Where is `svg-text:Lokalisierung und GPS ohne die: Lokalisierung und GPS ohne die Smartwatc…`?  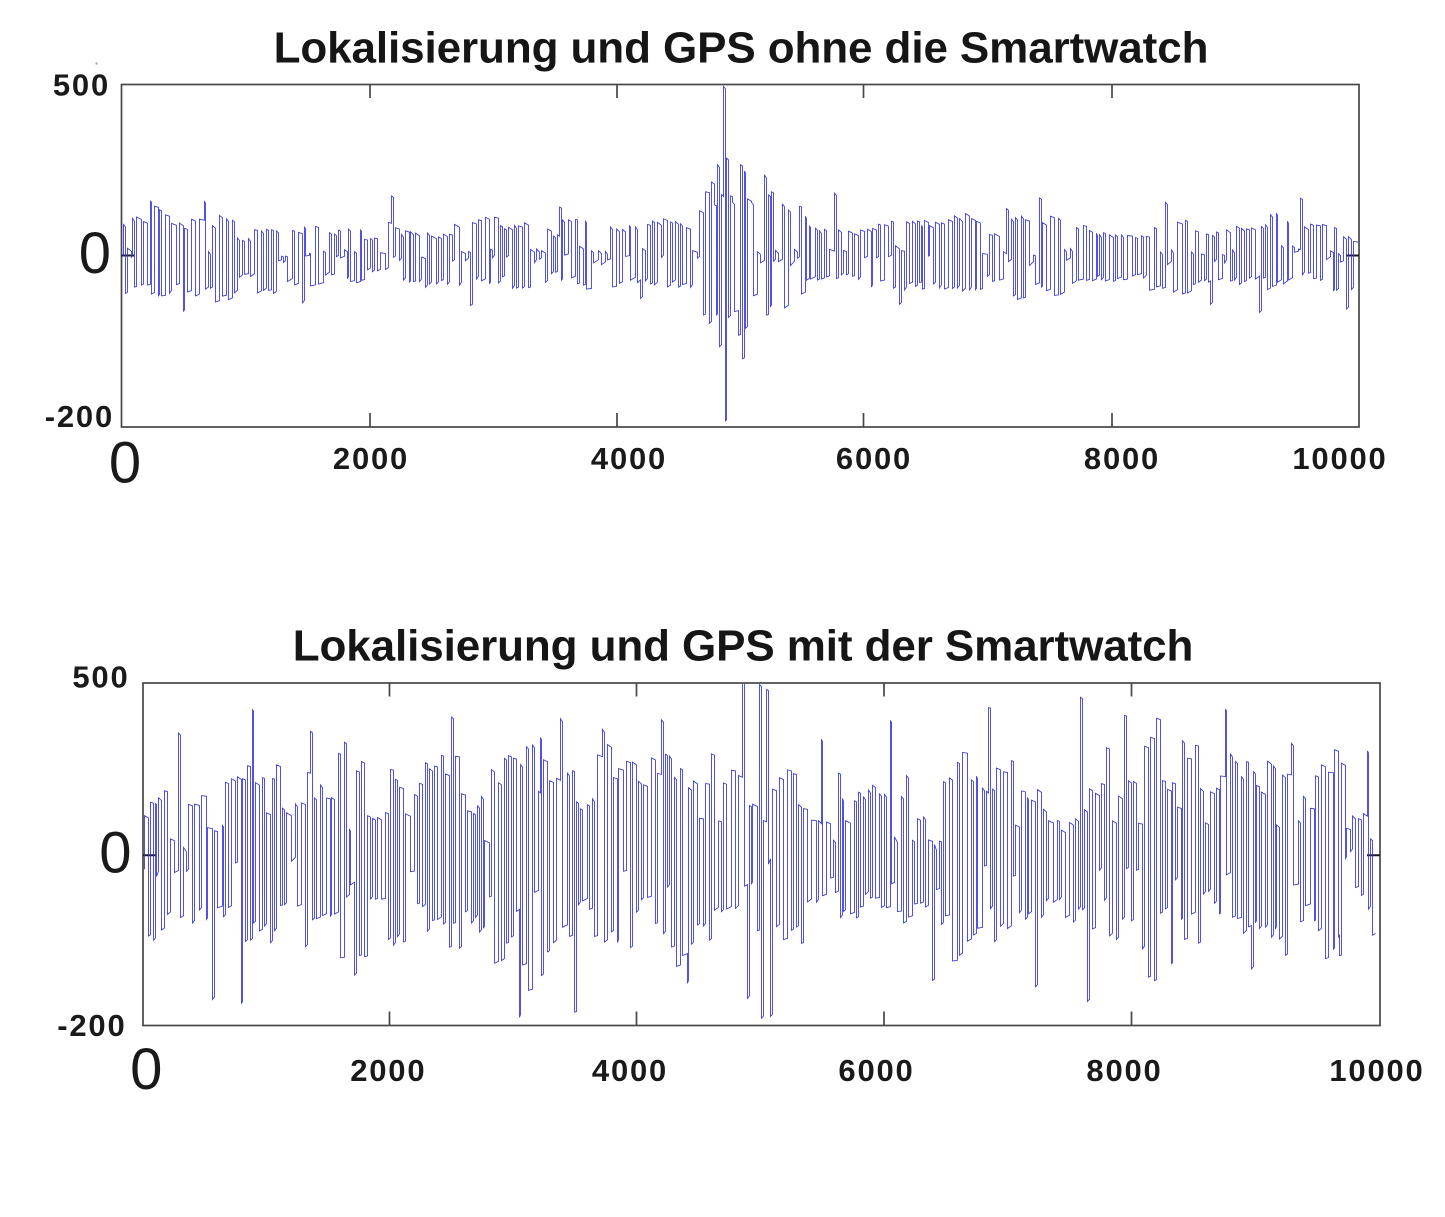
svg-text:Lokalisierung und GPS ohne die: Lokalisierung und GPS ohne die Smartwatc… is located at coordinates (741, 48).